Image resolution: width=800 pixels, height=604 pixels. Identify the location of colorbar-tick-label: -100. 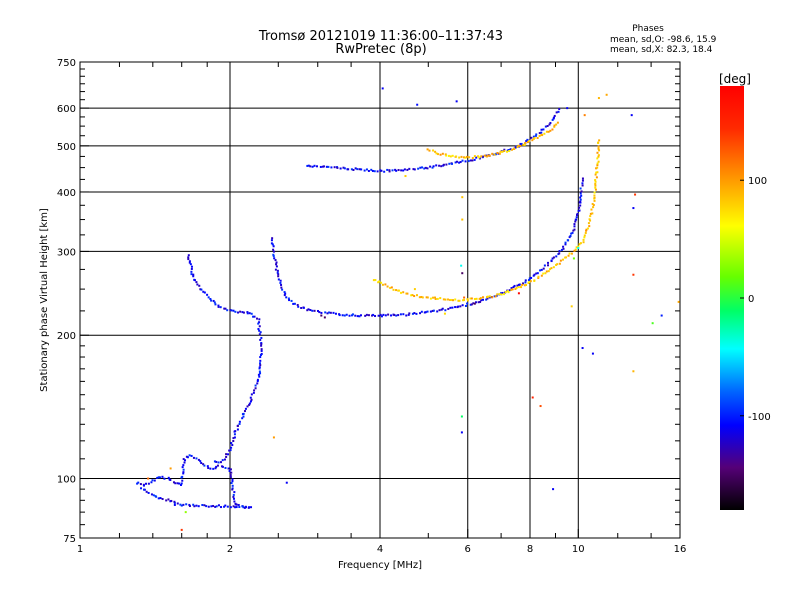
(759, 417).